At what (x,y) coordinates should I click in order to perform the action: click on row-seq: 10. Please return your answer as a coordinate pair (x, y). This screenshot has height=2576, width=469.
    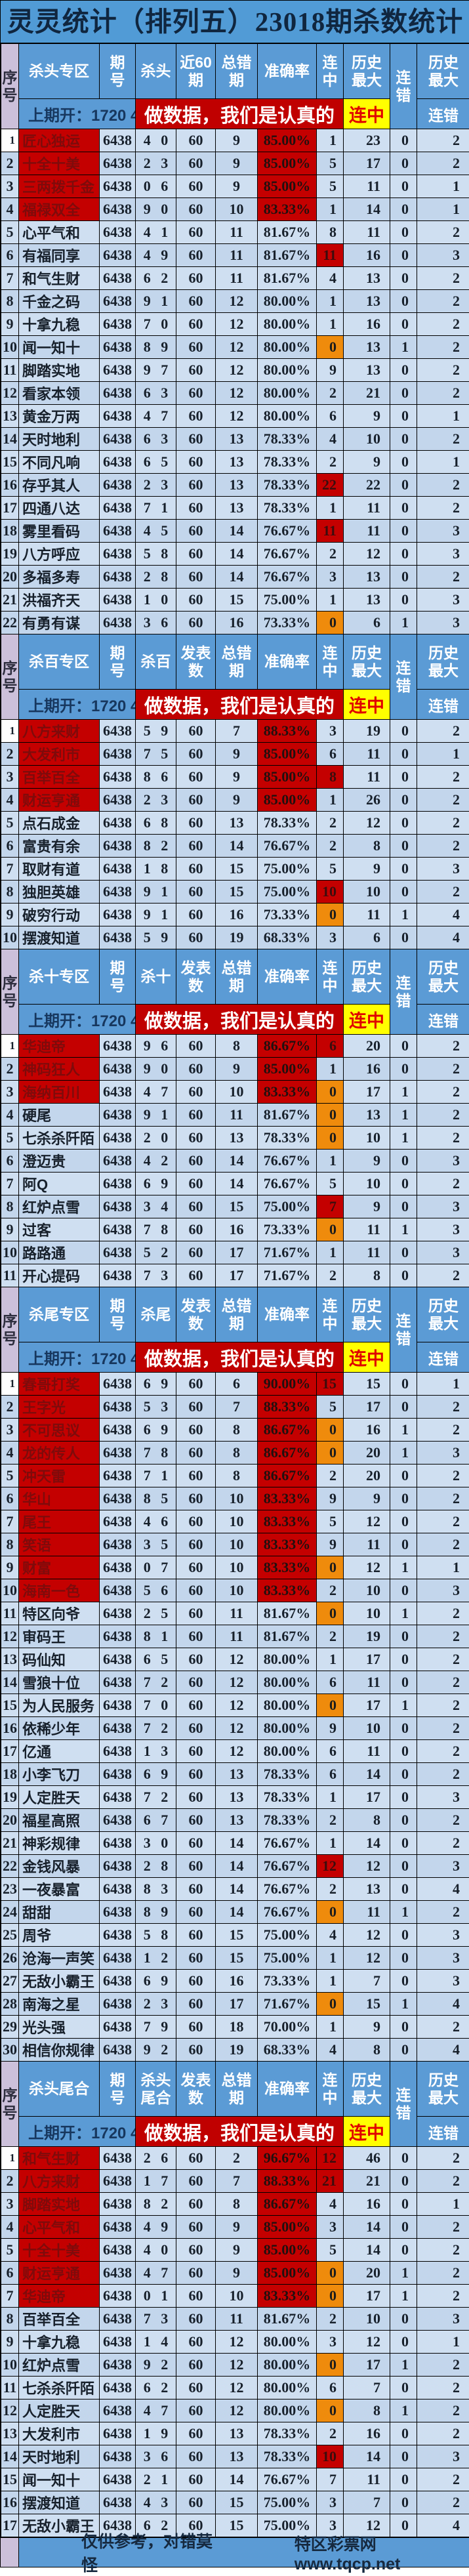
    Looking at the image, I should click on (10, 2365).